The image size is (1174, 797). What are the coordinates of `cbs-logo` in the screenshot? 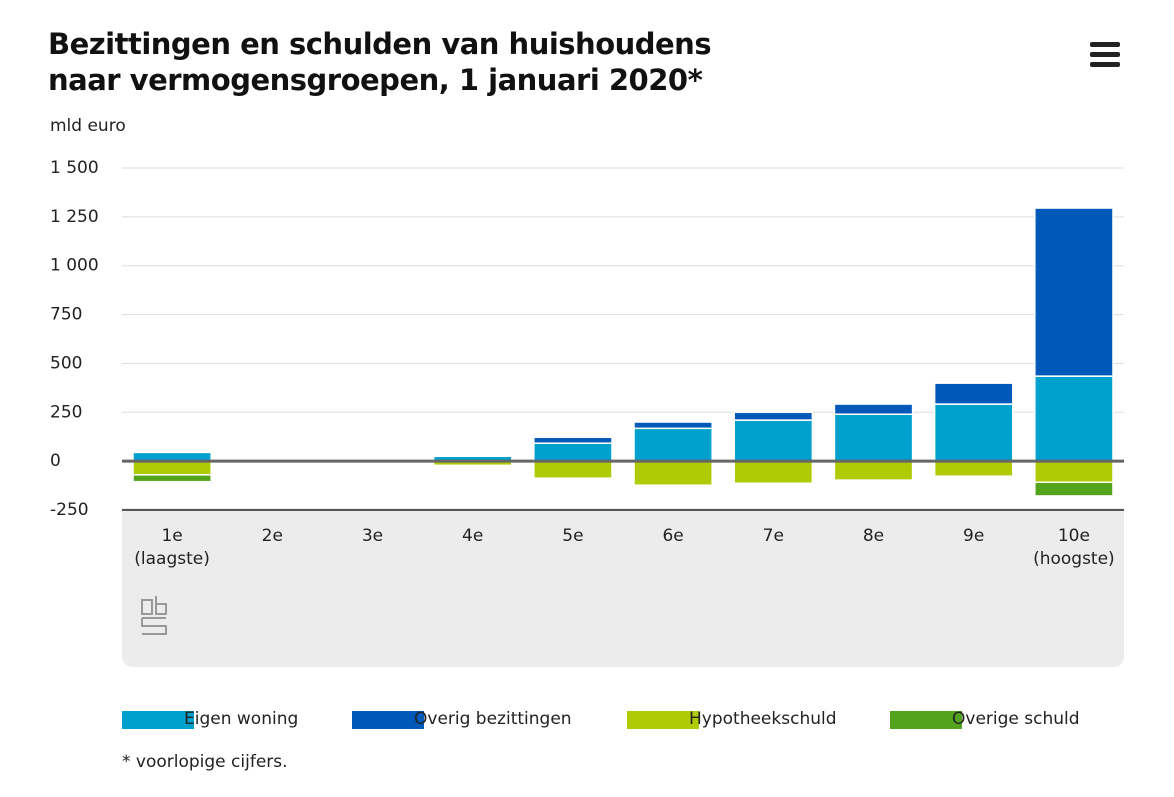 It's located at (154, 615).